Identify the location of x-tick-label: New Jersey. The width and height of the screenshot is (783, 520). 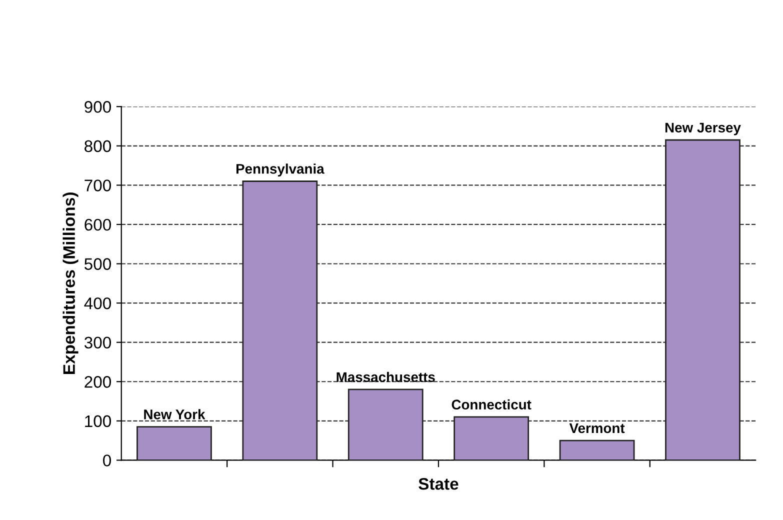
(703, 129).